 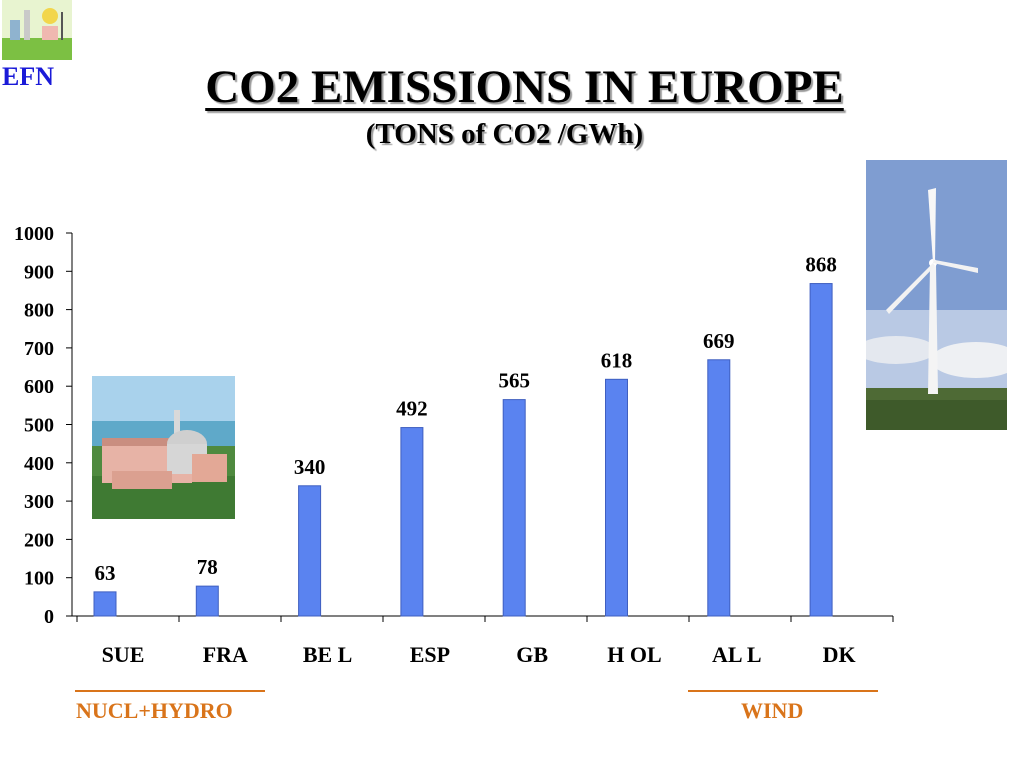 What do you see at coordinates (37, 30) in the screenshot?
I see `efn-logo-image` at bounding box center [37, 30].